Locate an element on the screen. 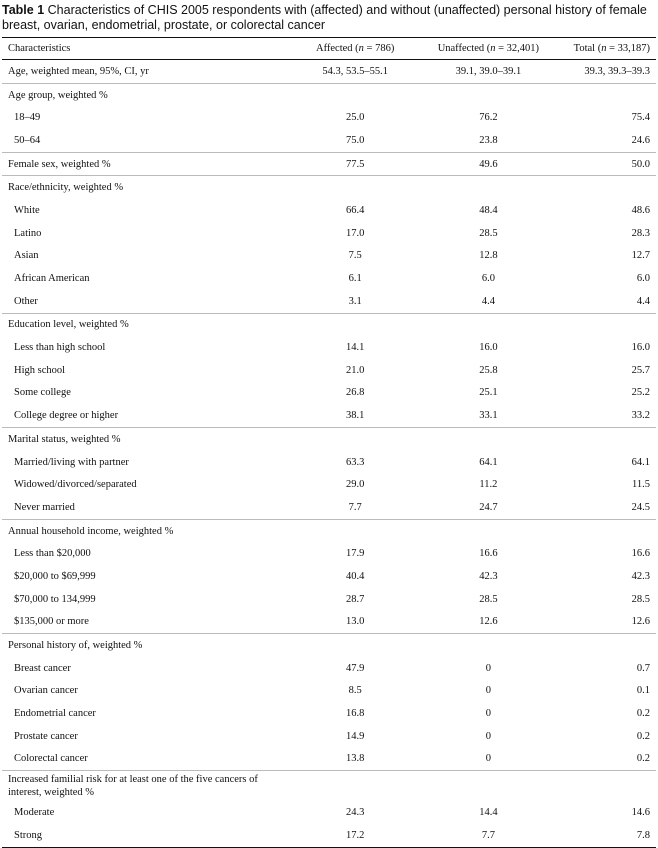  row-label: Education level, weighted % is located at coordinates (148, 324).